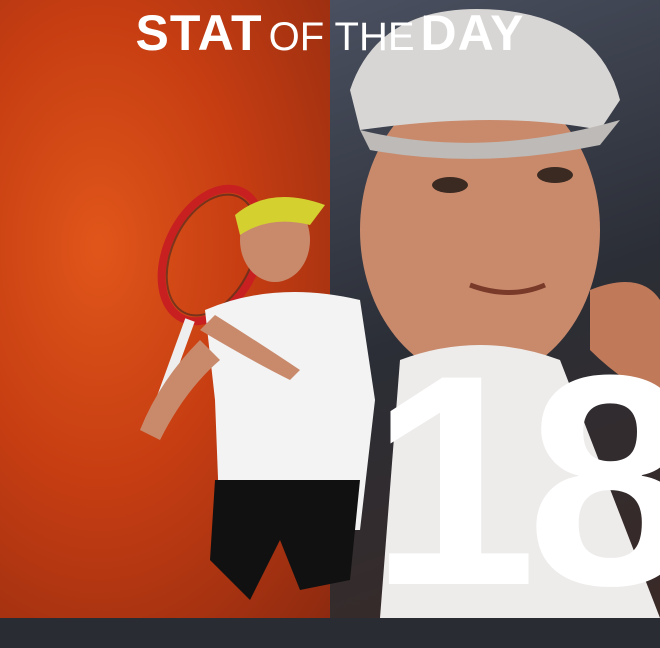 The image size is (660, 648). Describe the element at coordinates (341, 37) in the screenshot. I see `title-of-the: OF THE` at that location.